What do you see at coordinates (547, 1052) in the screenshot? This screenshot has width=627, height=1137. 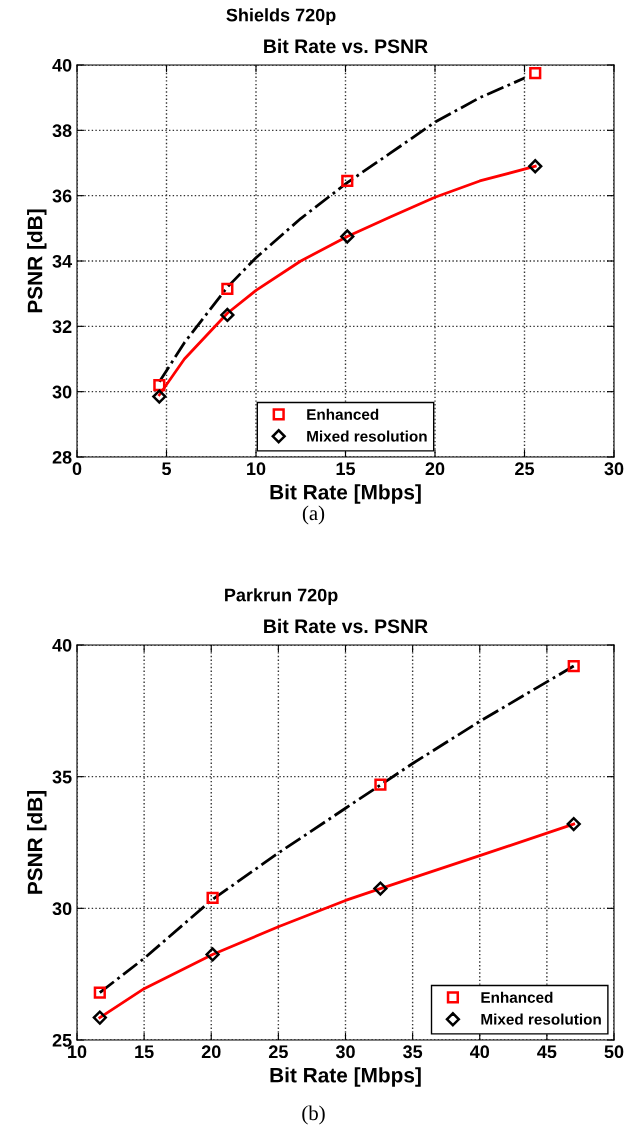 I see `x-tick-label: 45` at bounding box center [547, 1052].